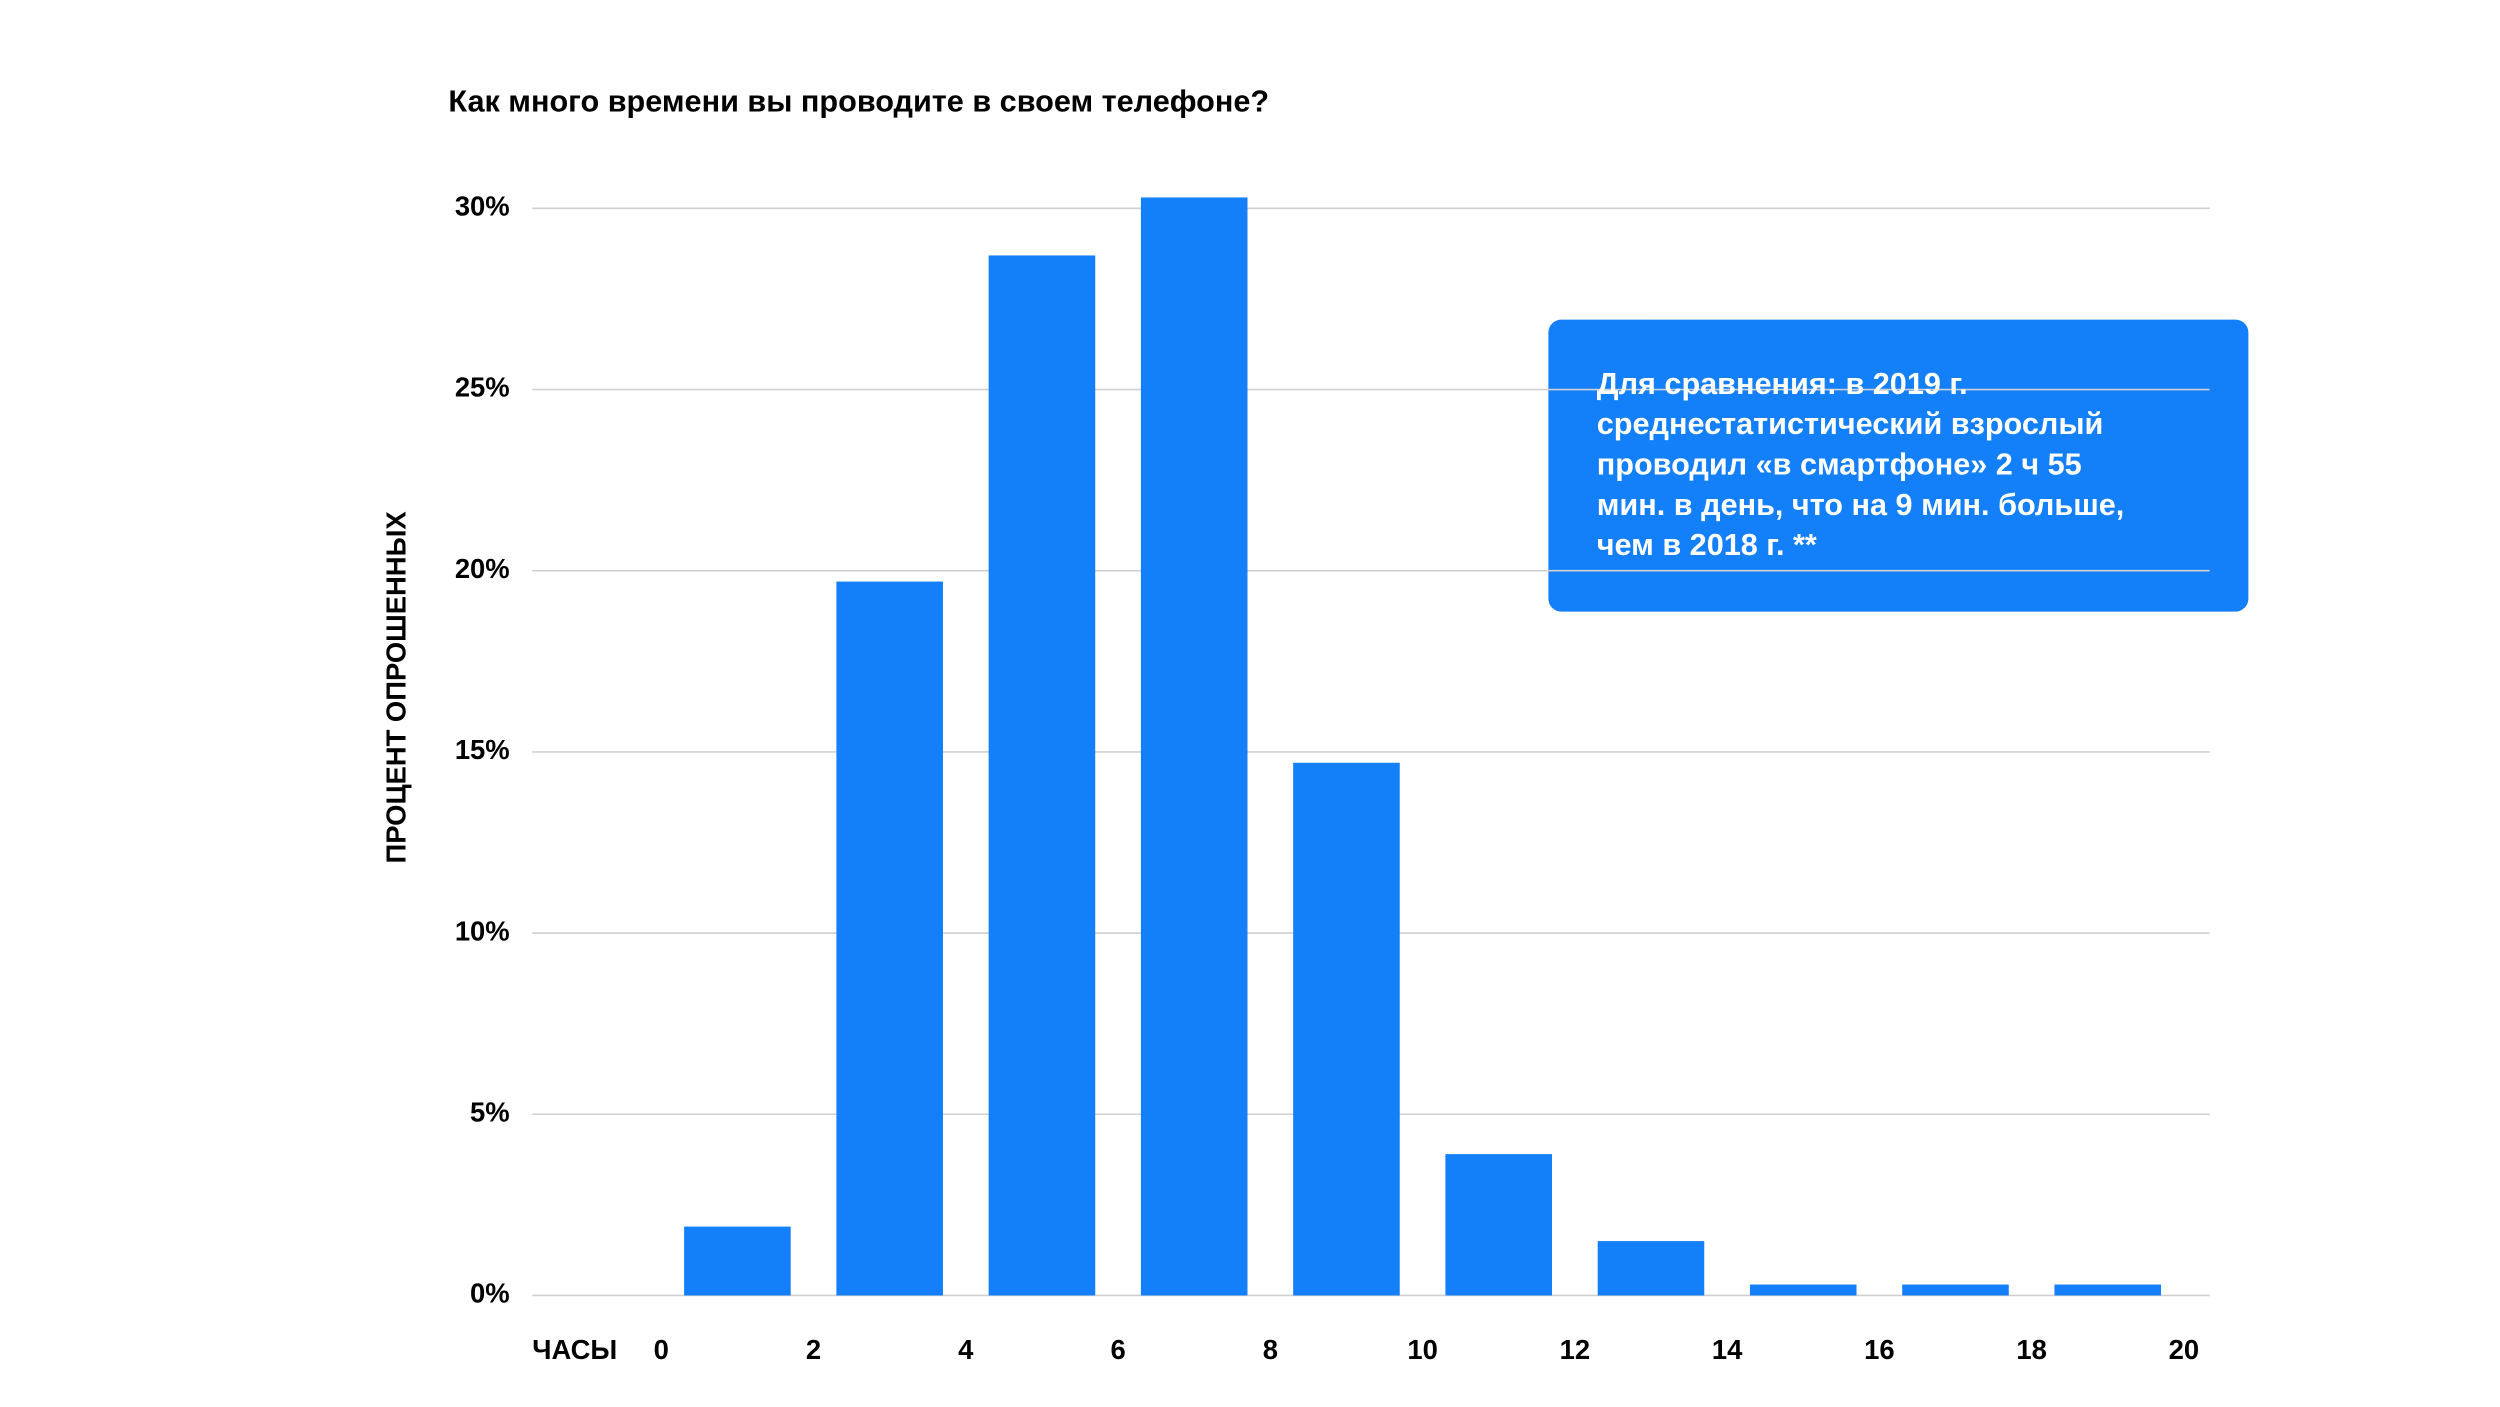  Describe the element at coordinates (661, 1349) in the screenshot. I see `x-tick-label: 0` at that location.